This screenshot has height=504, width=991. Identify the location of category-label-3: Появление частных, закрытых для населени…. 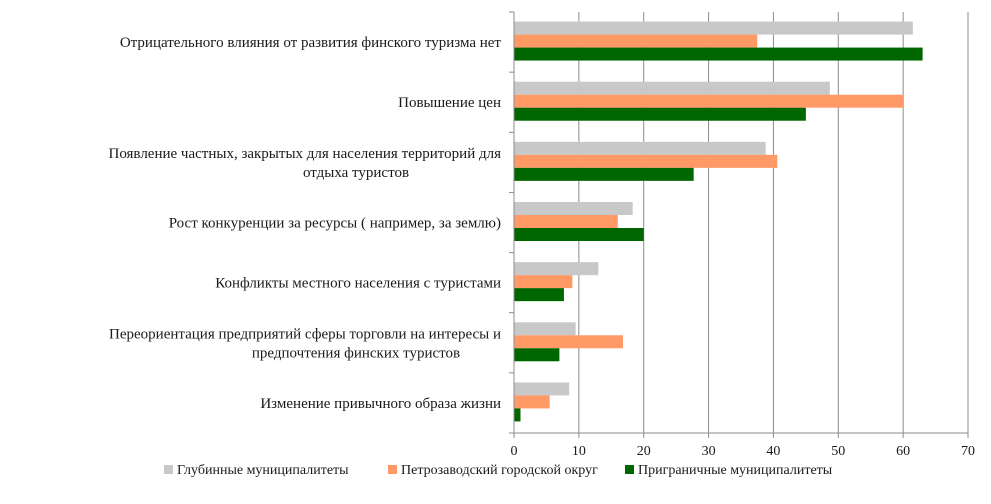
(304, 163).